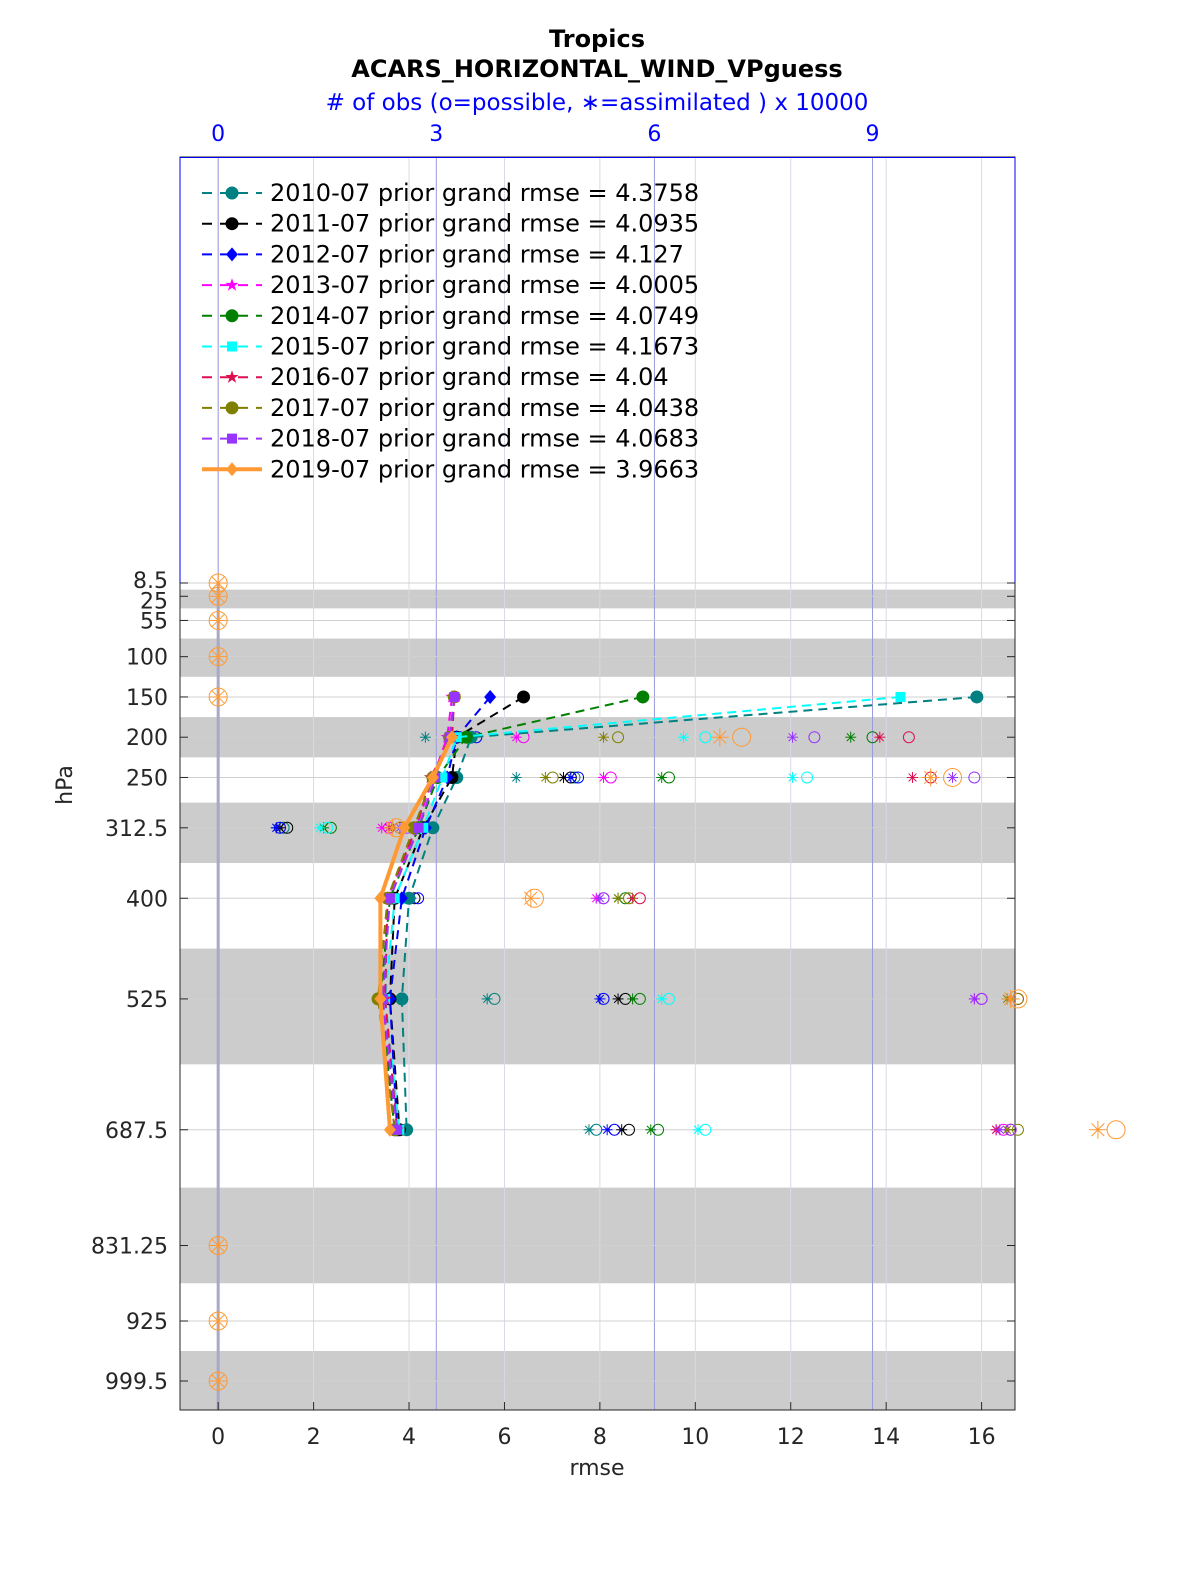  What do you see at coordinates (147, 1322) in the screenshot?
I see `y-tick-label: 925` at bounding box center [147, 1322].